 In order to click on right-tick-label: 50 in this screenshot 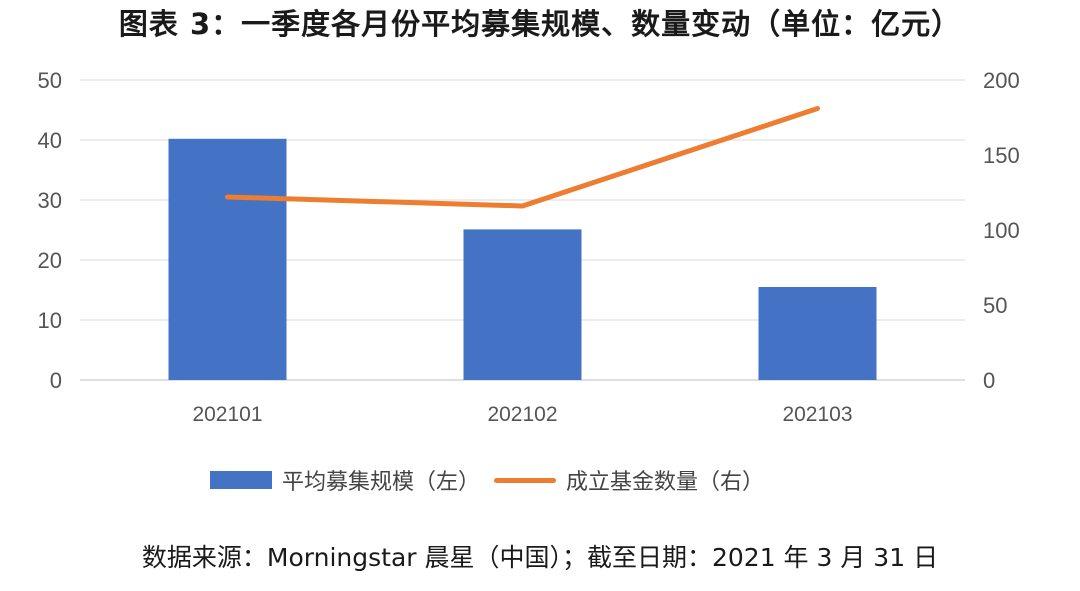, I will do `click(995, 305)`.